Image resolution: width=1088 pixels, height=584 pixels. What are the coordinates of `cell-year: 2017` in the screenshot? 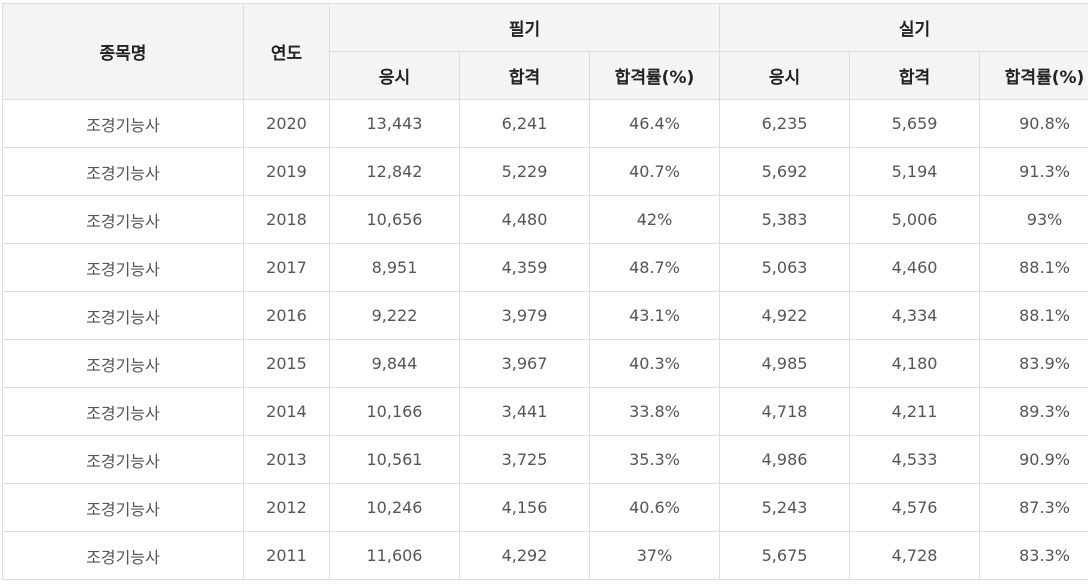 It's located at (286, 267).